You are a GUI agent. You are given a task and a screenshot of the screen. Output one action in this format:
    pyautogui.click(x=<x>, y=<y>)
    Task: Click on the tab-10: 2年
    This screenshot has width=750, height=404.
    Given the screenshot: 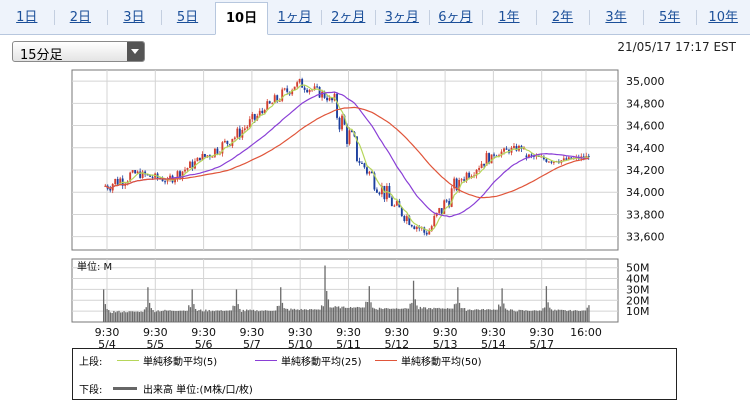 What is the action you would take?
    pyautogui.click(x=562, y=17)
    